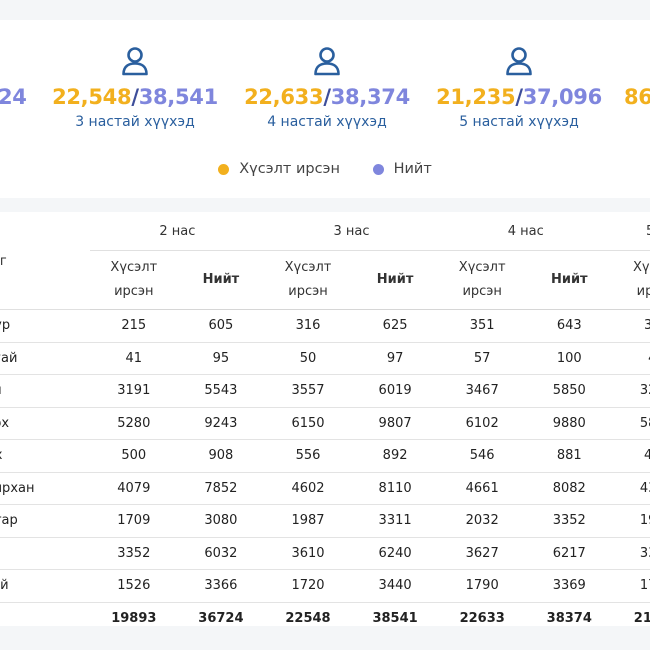 The width and height of the screenshot is (650, 650). What do you see at coordinates (631, 586) in the screenshot?
I see `requested-value: 1716` at bounding box center [631, 586].